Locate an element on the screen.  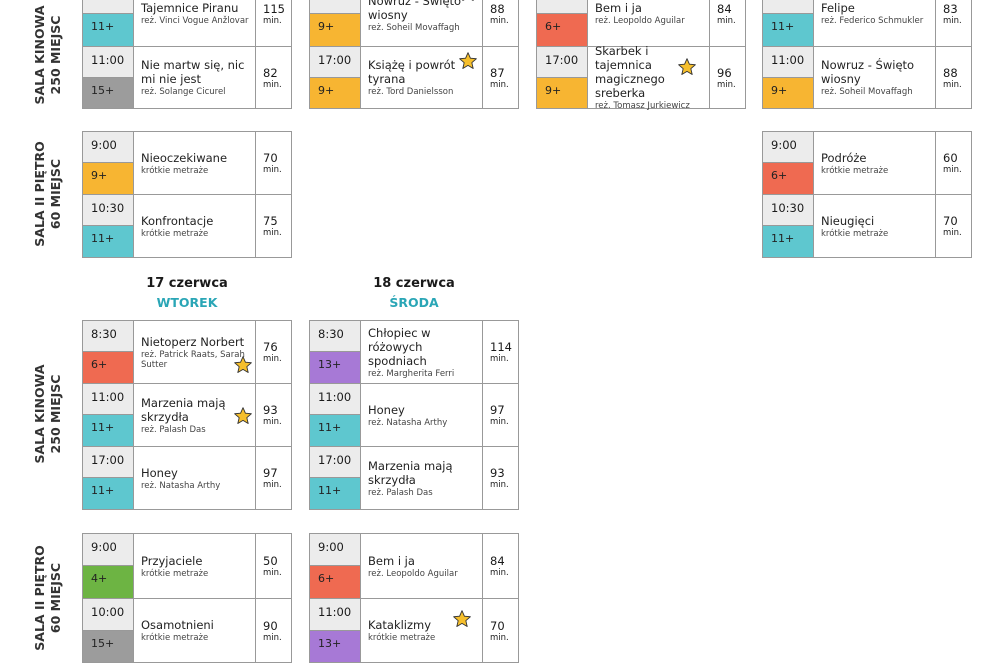
time-age-column: 17:00 9+ is located at coordinates (562, 77).